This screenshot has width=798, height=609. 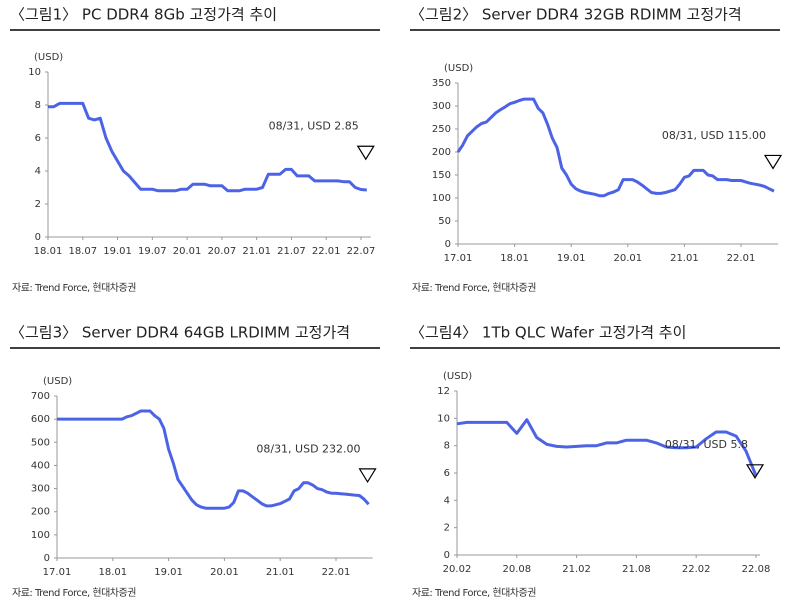 What do you see at coordinates (222, 251) in the screenshot?
I see `x-tick-label: 20.07` at bounding box center [222, 251].